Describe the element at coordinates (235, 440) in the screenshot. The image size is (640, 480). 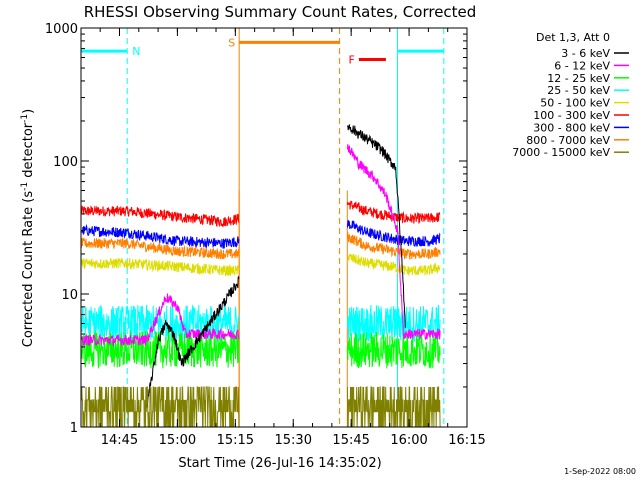
I see `x-tick-label: 15:15` at that location.